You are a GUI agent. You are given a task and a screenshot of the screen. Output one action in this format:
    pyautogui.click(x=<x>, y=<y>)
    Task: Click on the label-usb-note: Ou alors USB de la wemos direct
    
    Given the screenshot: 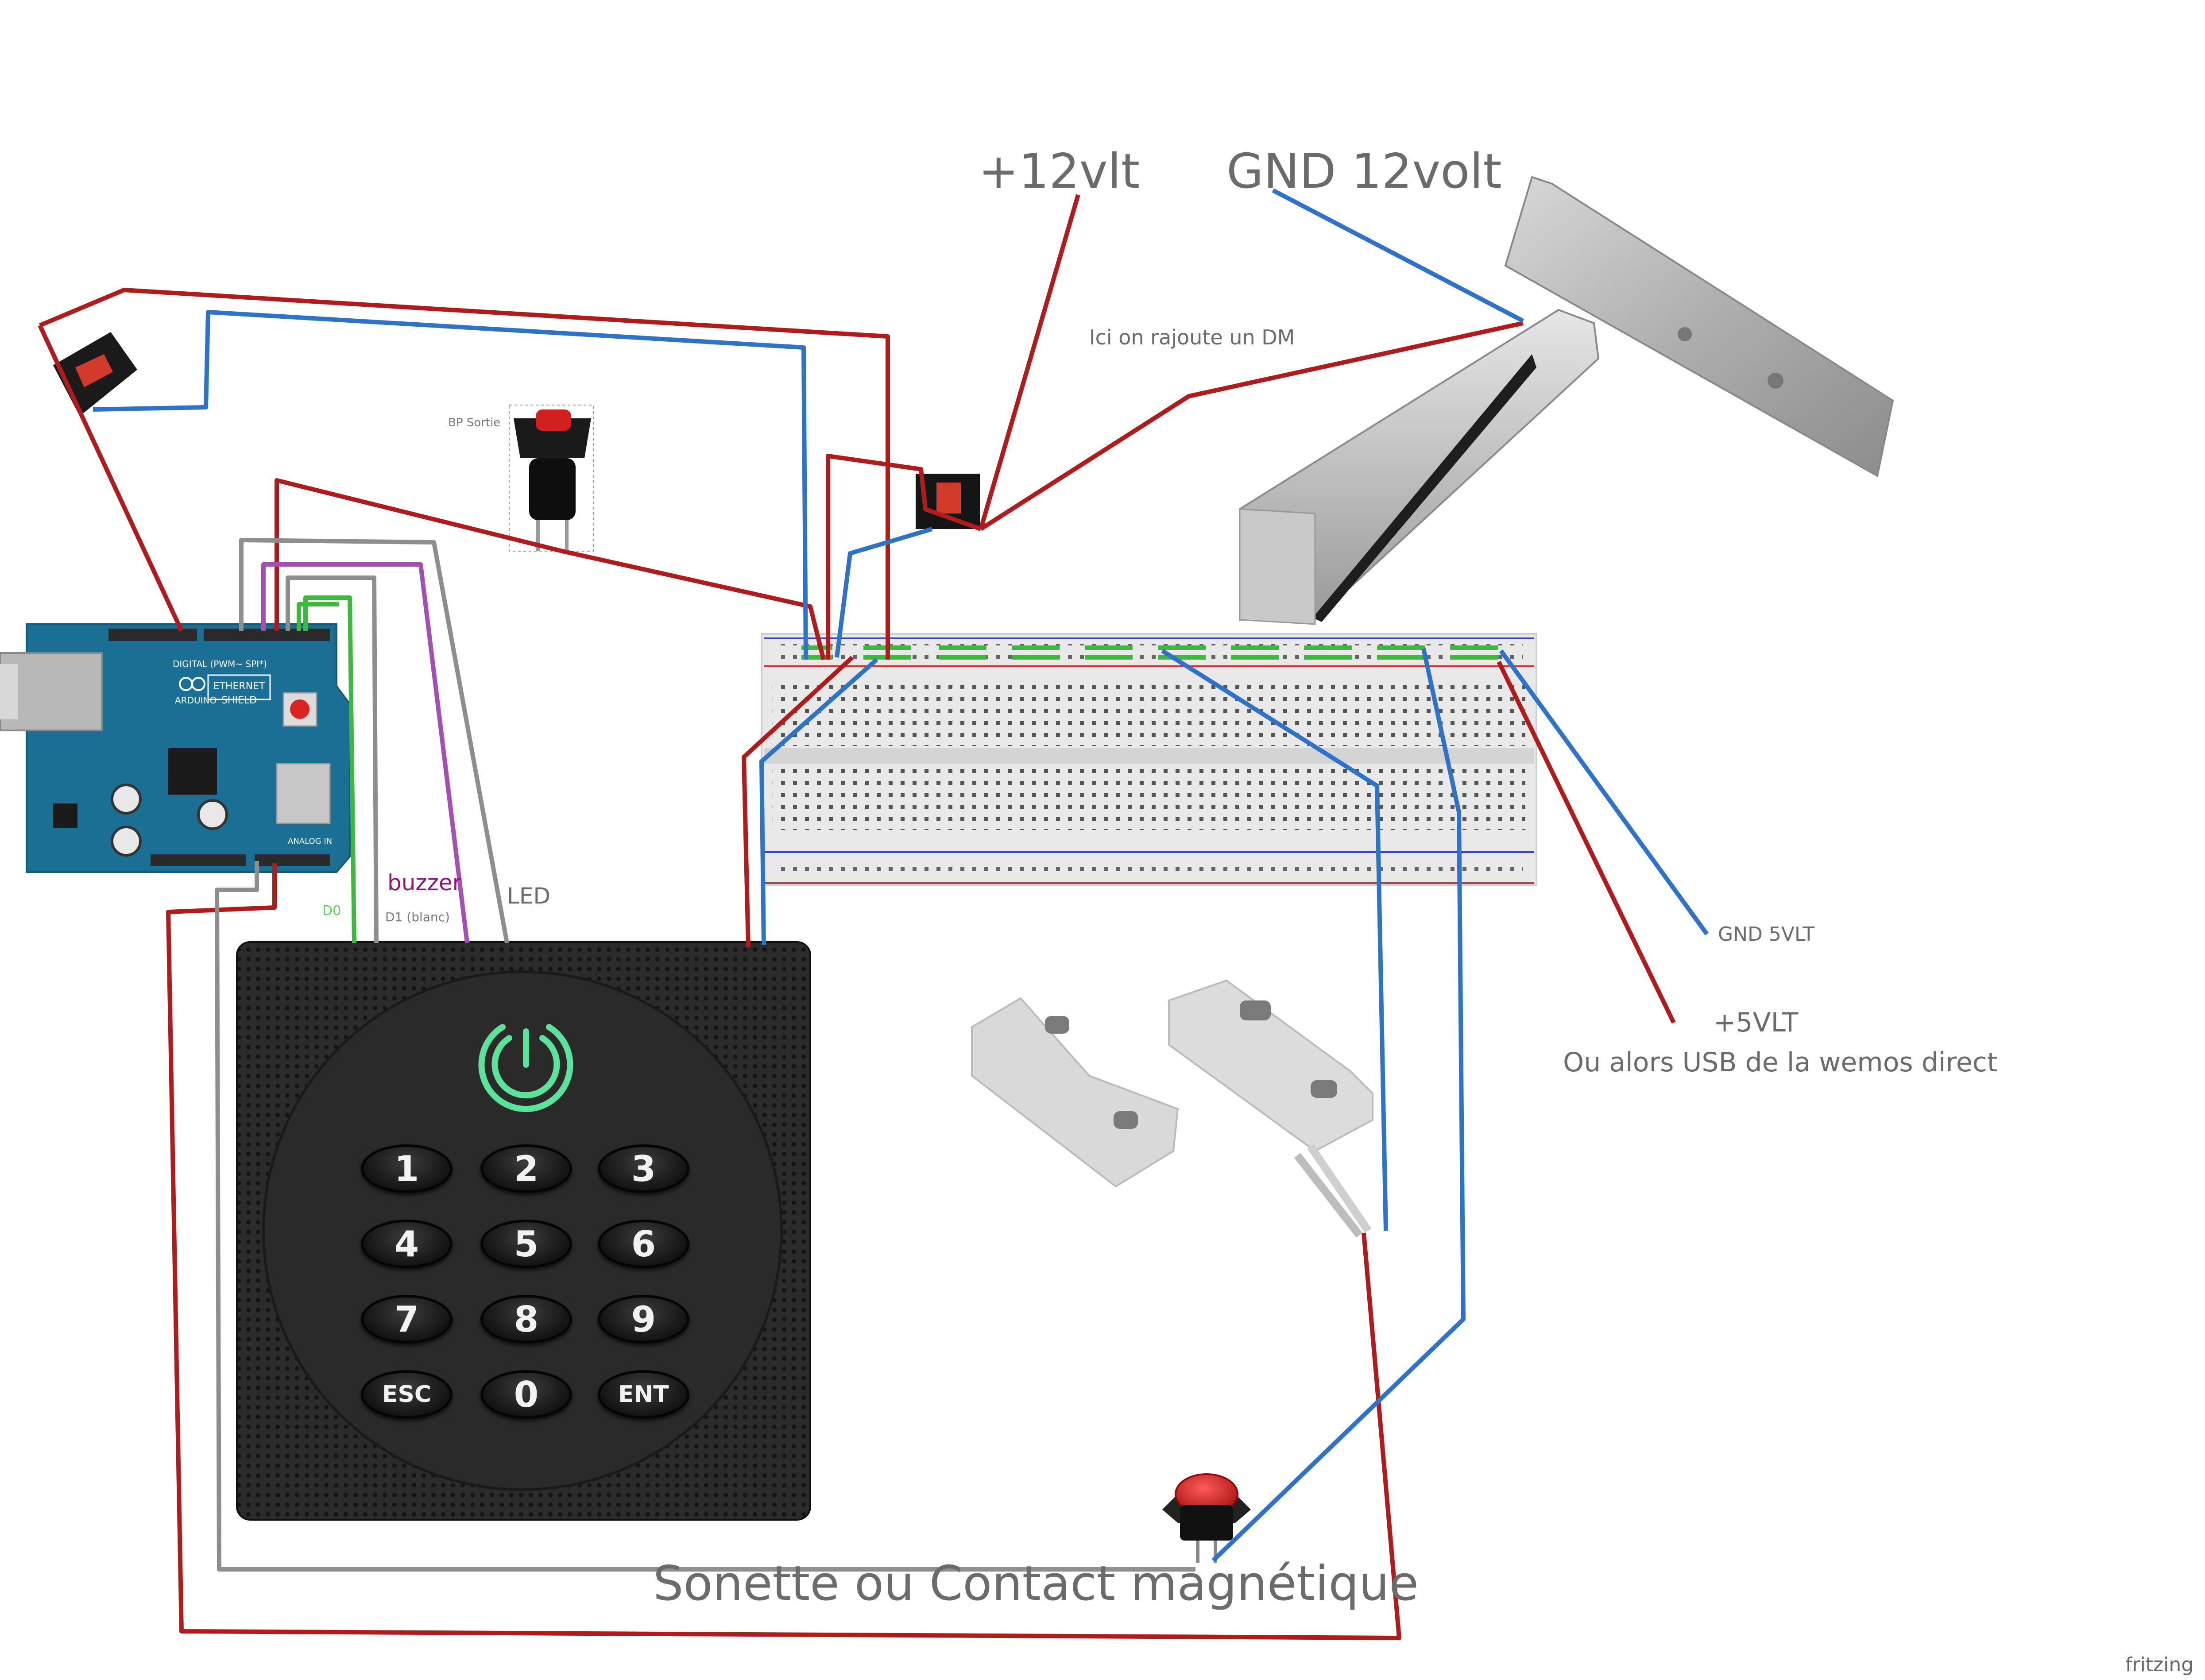 What is the action you would take?
    pyautogui.click(x=1780, y=1062)
    